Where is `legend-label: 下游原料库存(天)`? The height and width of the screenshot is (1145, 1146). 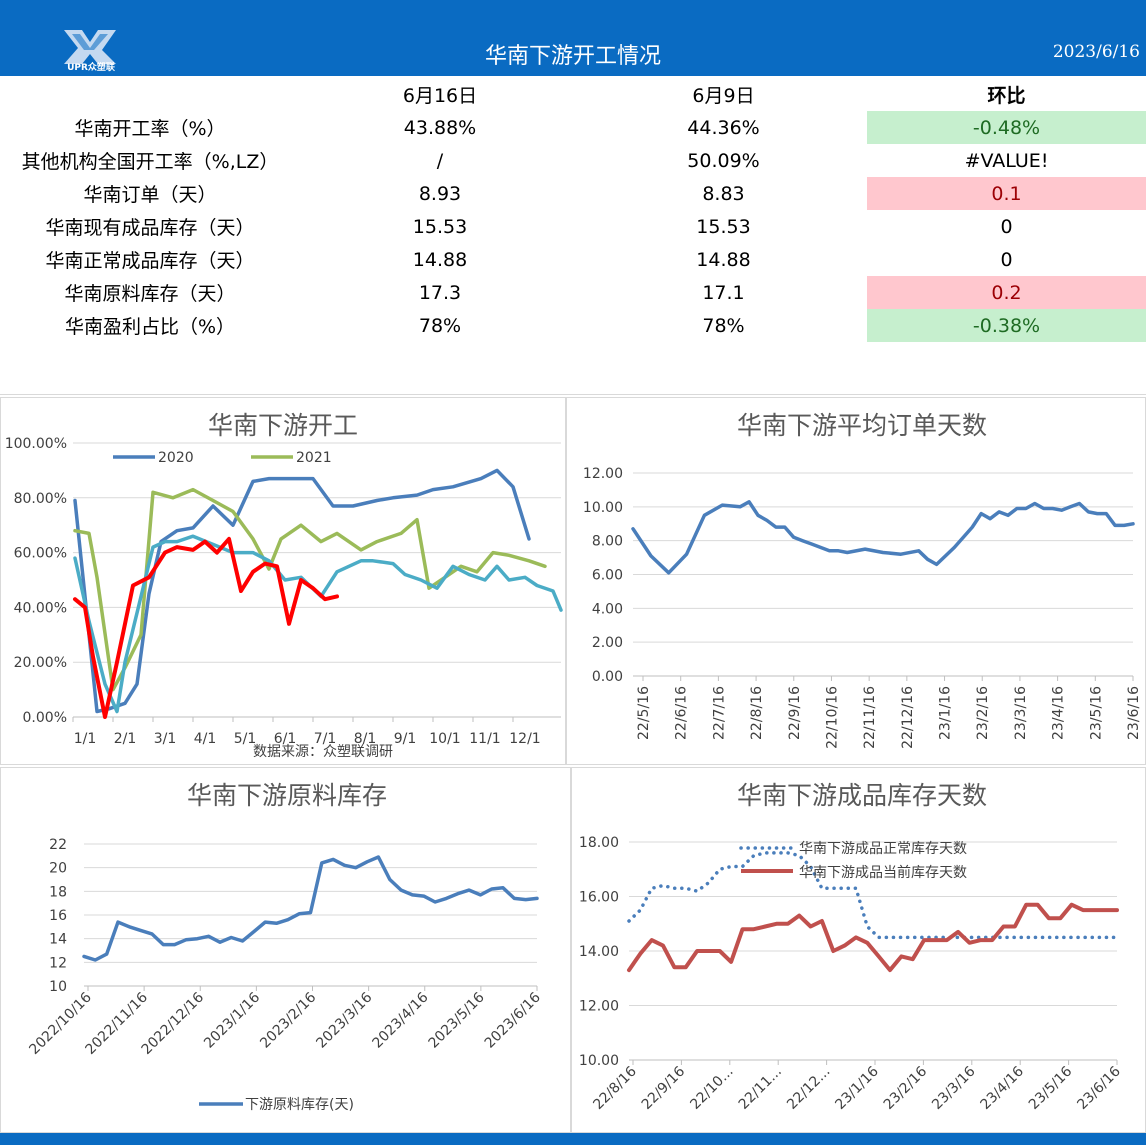 legend-label: 下游原料库存(天) is located at coordinates (299, 1105).